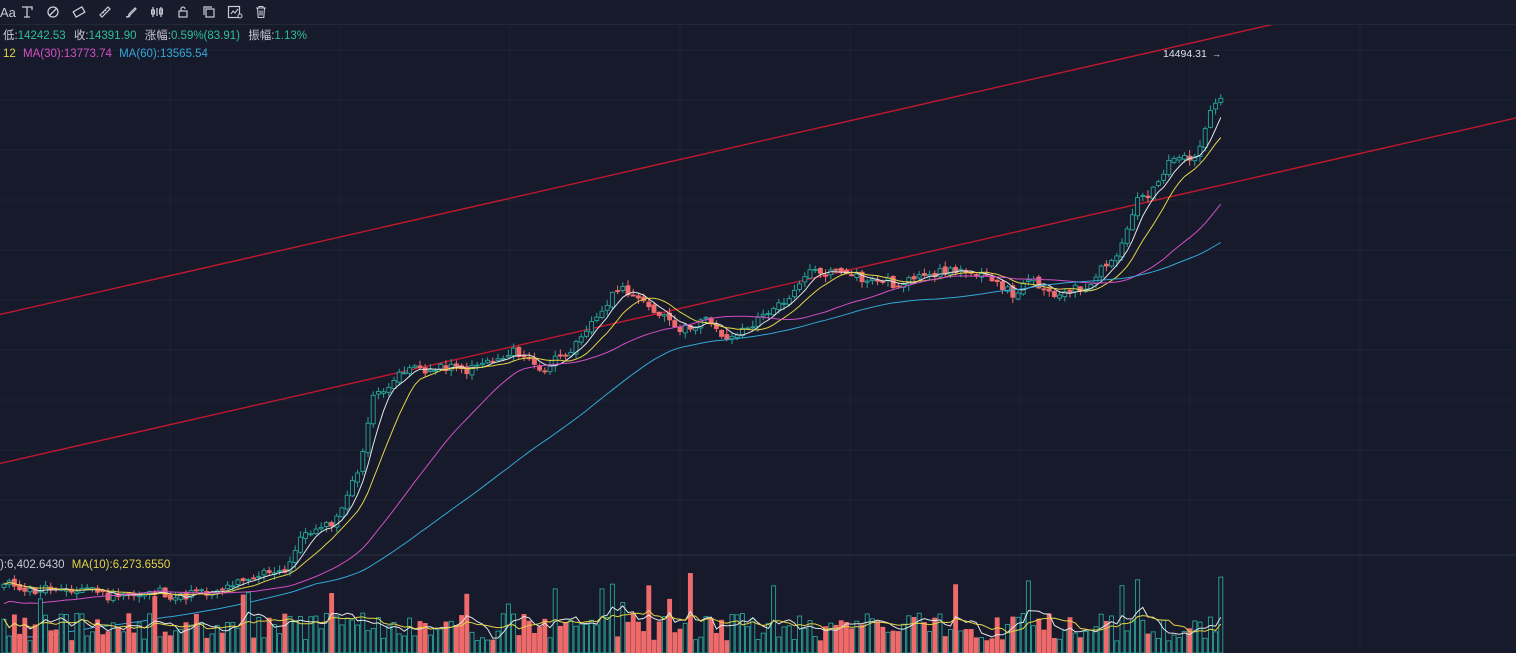  What do you see at coordinates (261, 12) in the screenshot?
I see `delete-icon` at bounding box center [261, 12].